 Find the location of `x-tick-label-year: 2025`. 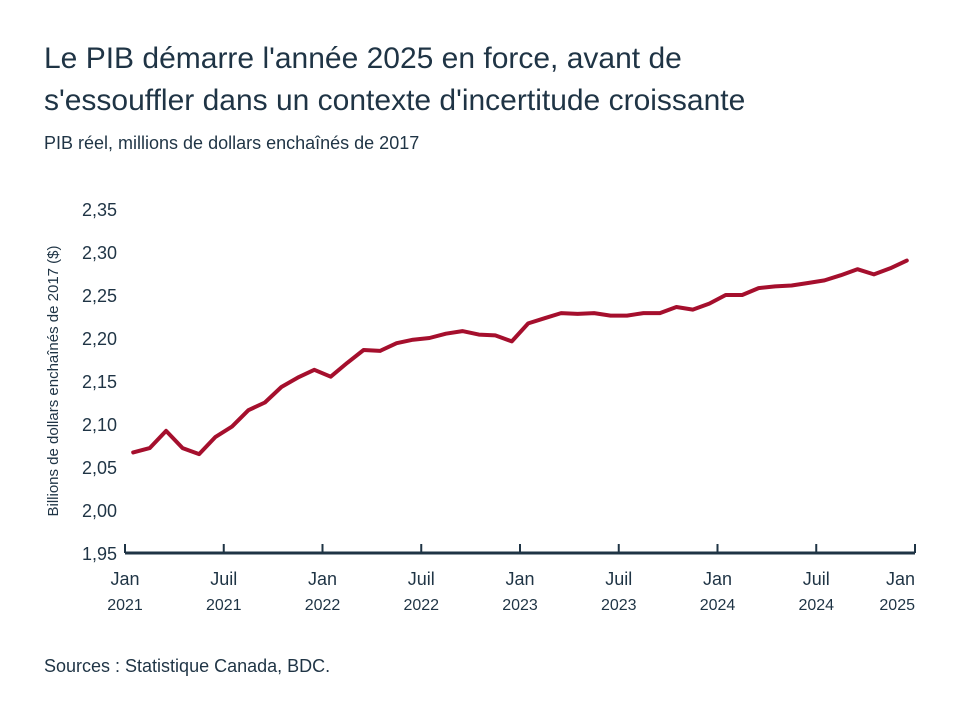

x-tick-label-year: 2025 is located at coordinates (897, 605).